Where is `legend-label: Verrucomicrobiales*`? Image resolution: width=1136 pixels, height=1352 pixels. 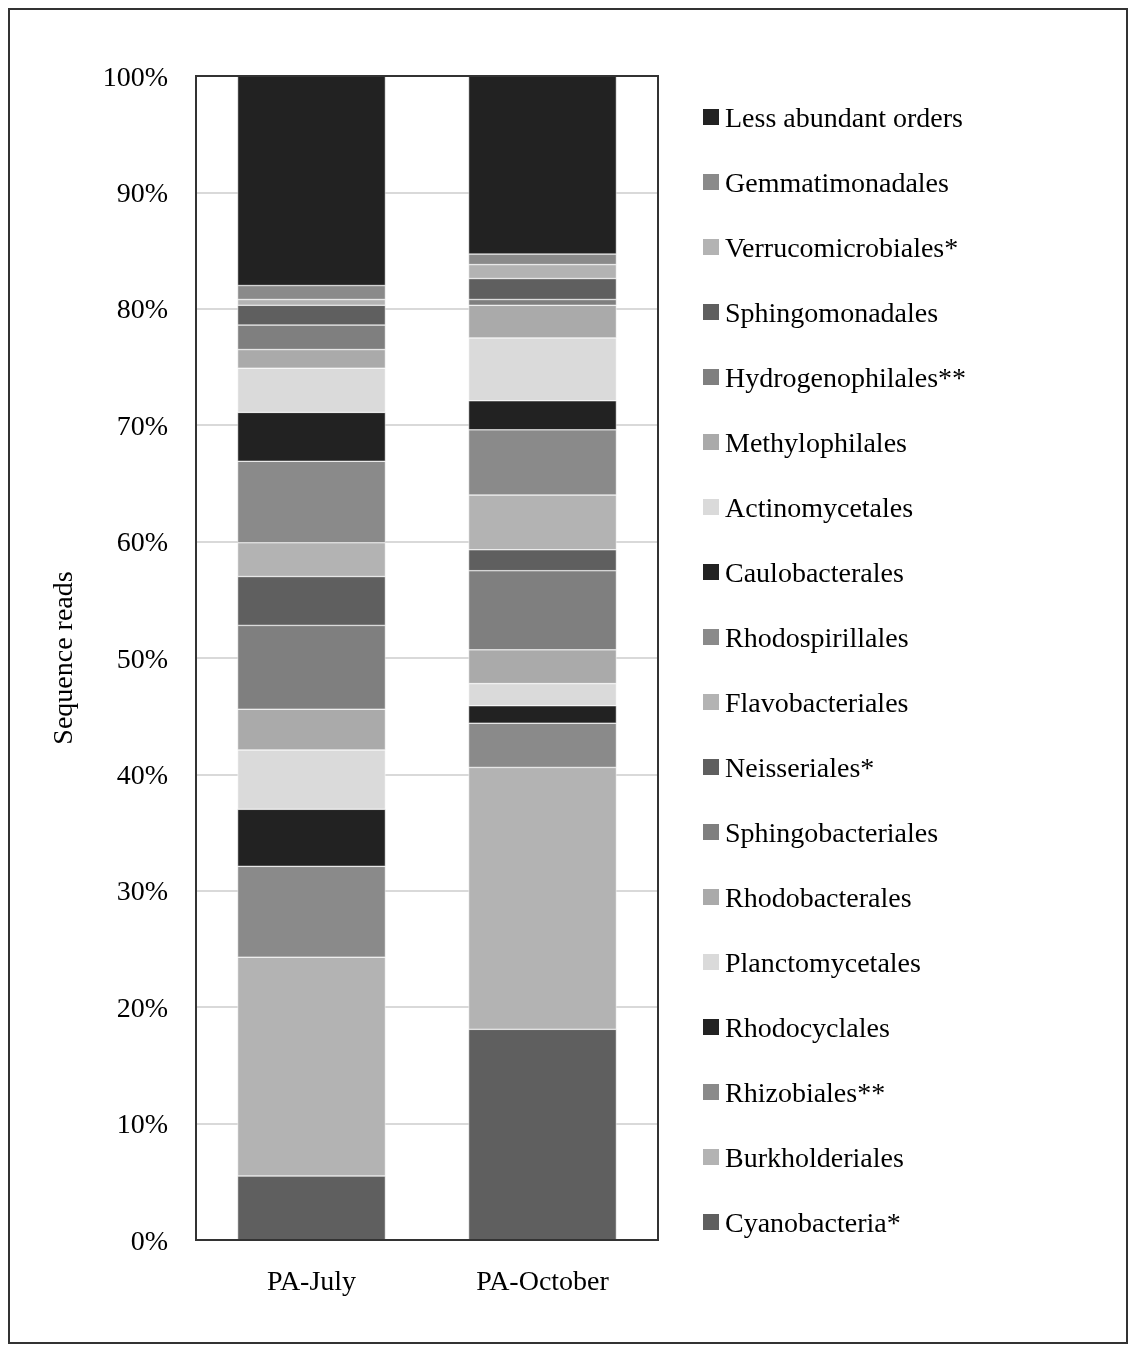
legend-label: Verrucomicrobiales* is located at coordinates (842, 247).